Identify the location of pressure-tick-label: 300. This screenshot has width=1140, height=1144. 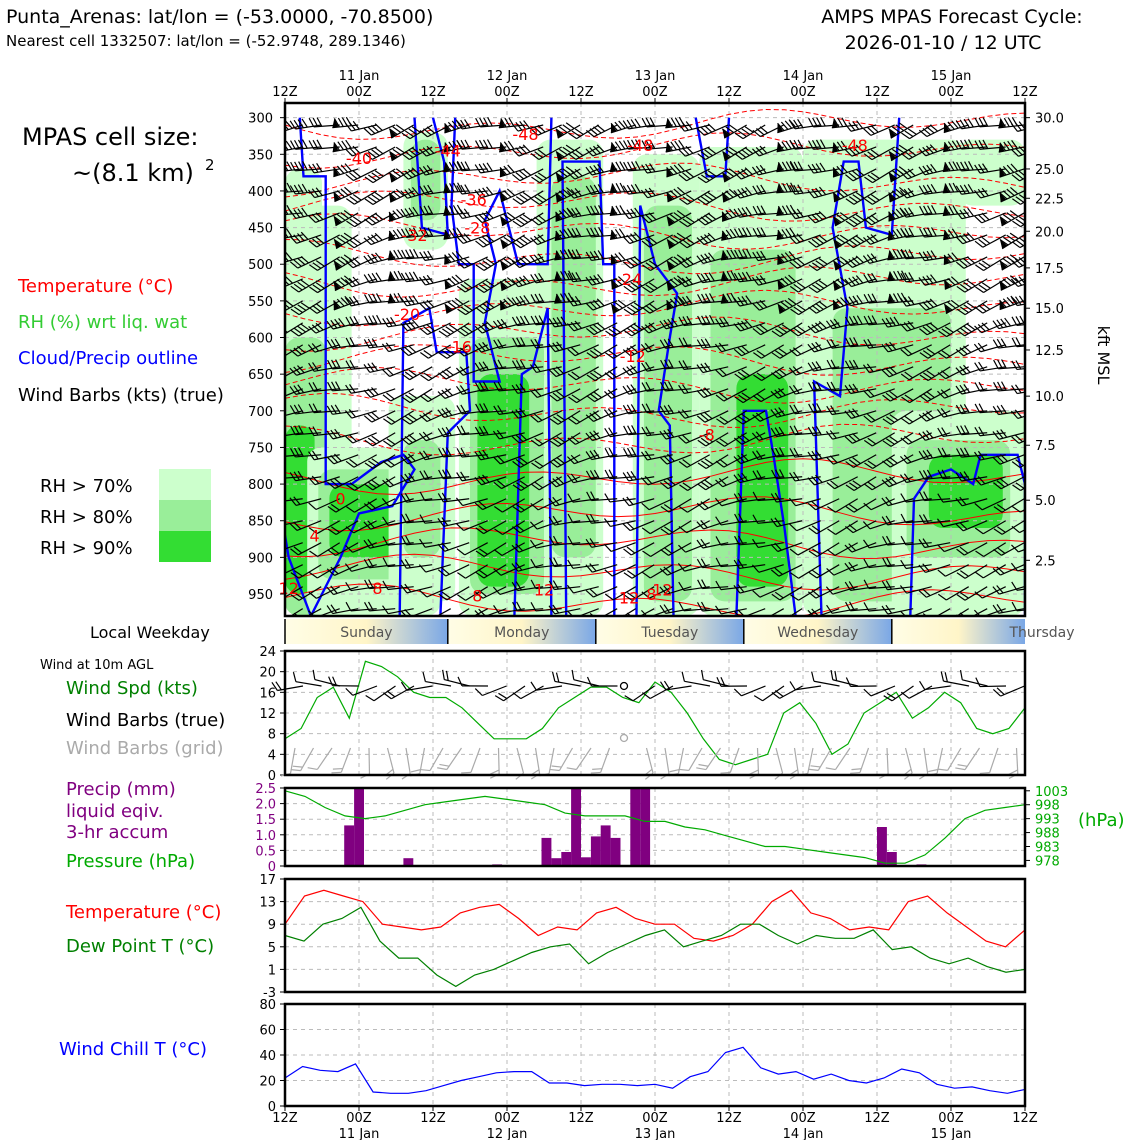
(260, 119).